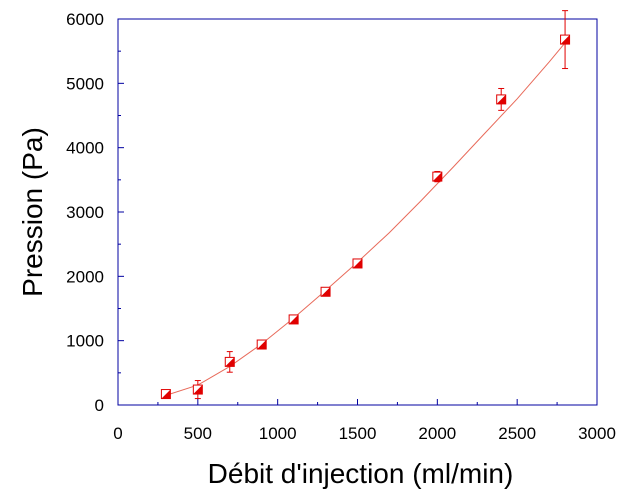 The width and height of the screenshot is (624, 498). I want to click on y-tick-label: 0, so click(99, 405).